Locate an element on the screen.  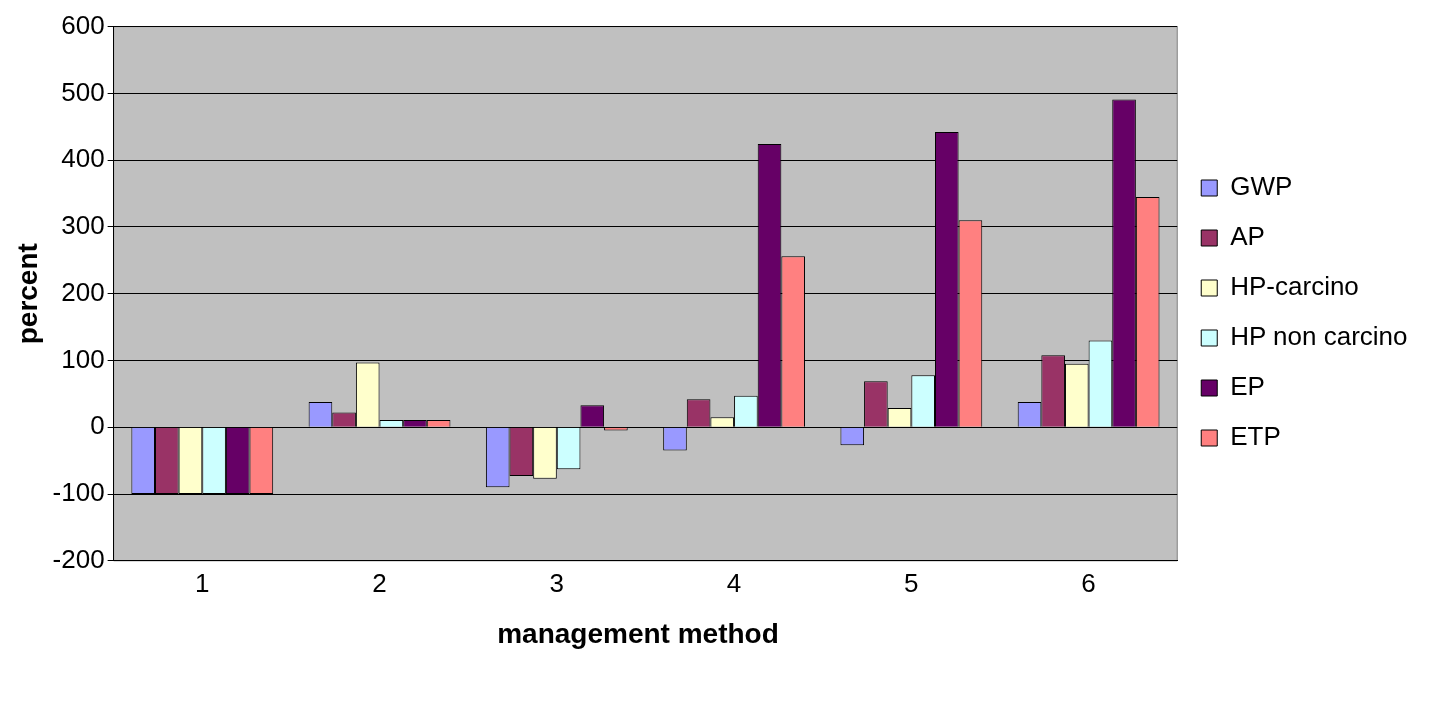
x-tick-label: 5 is located at coordinates (911, 582).